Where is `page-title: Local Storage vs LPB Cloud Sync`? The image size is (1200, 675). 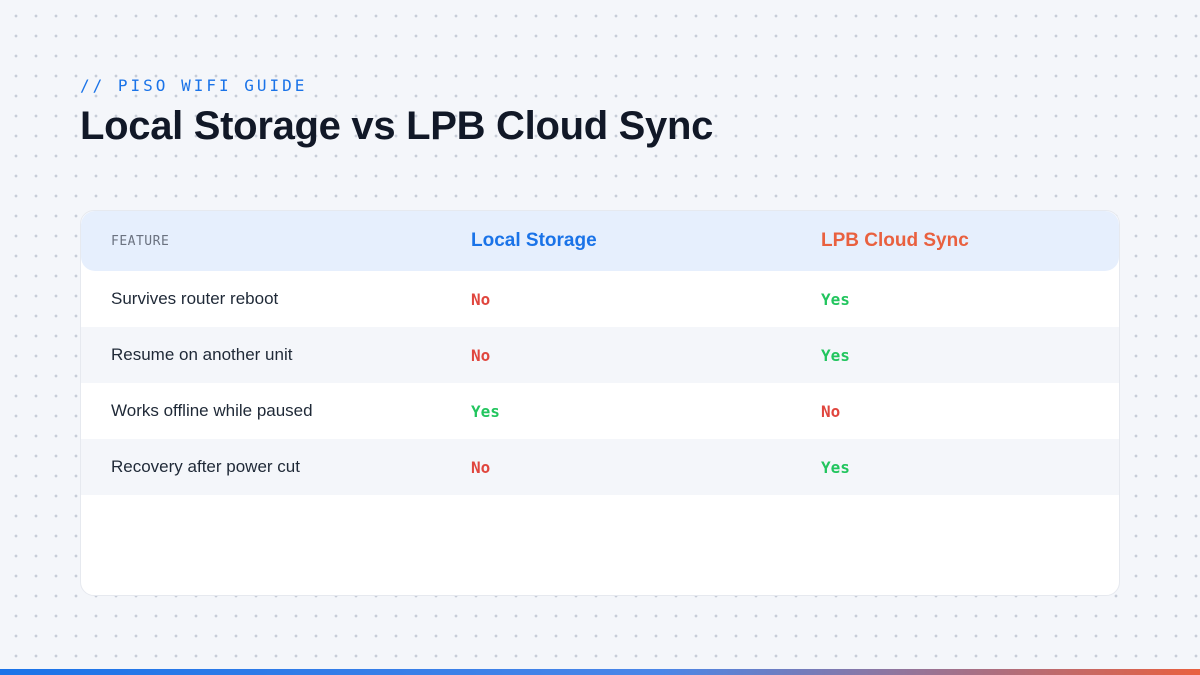
page-title: Local Storage vs LPB Cloud Sync is located at coordinates (397, 126).